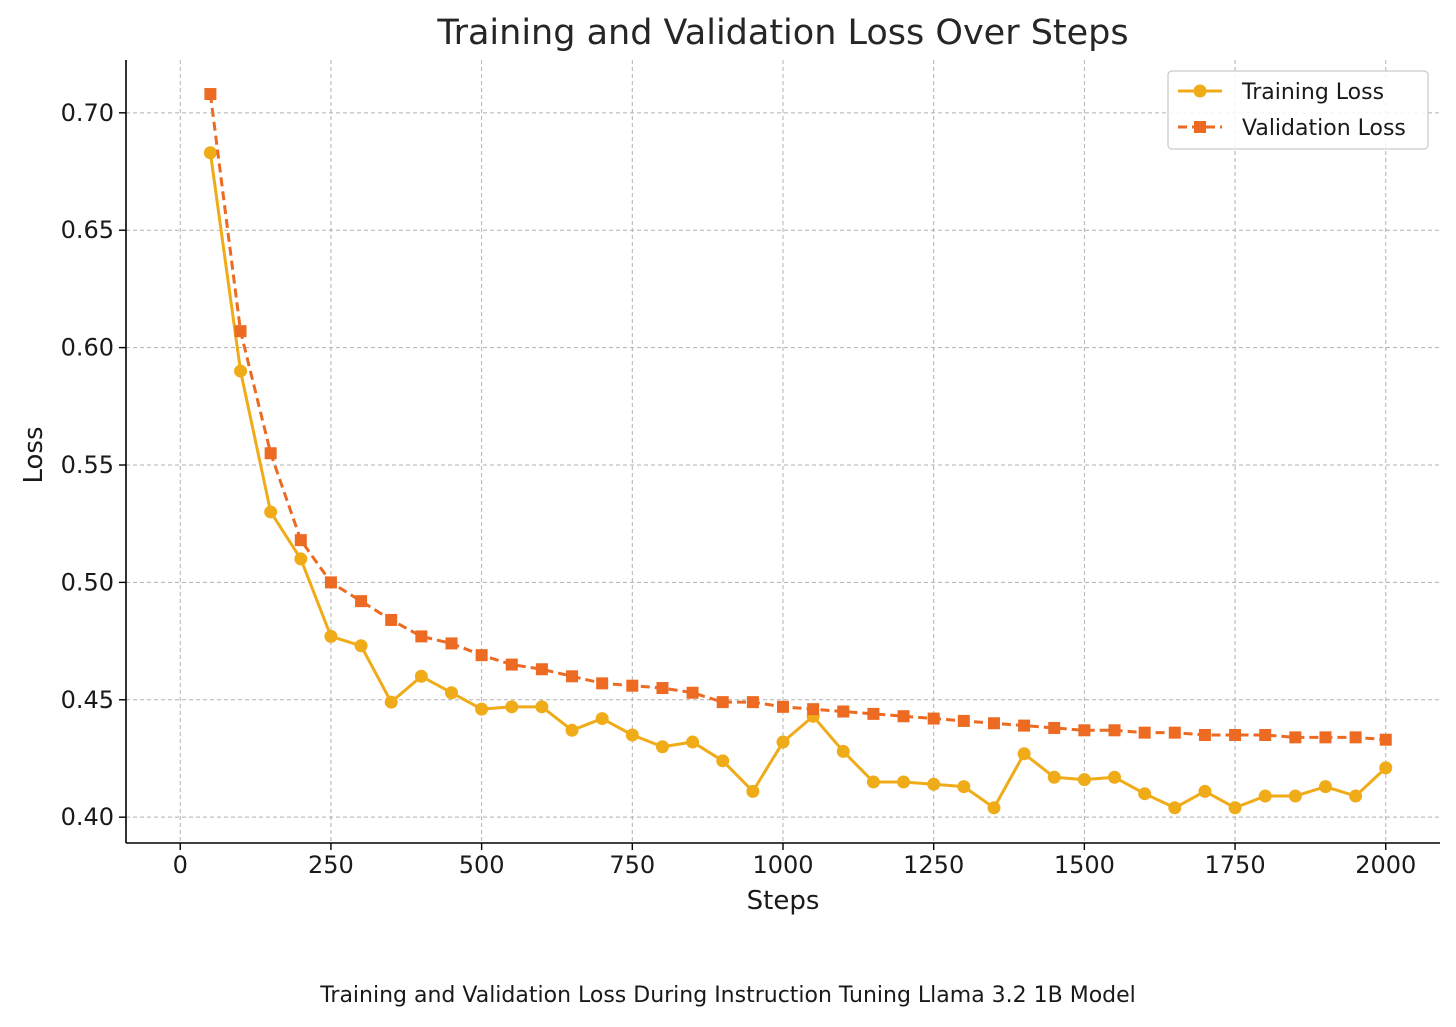  What do you see at coordinates (87, 700) in the screenshot?
I see `y-tick-label: 0.45` at bounding box center [87, 700].